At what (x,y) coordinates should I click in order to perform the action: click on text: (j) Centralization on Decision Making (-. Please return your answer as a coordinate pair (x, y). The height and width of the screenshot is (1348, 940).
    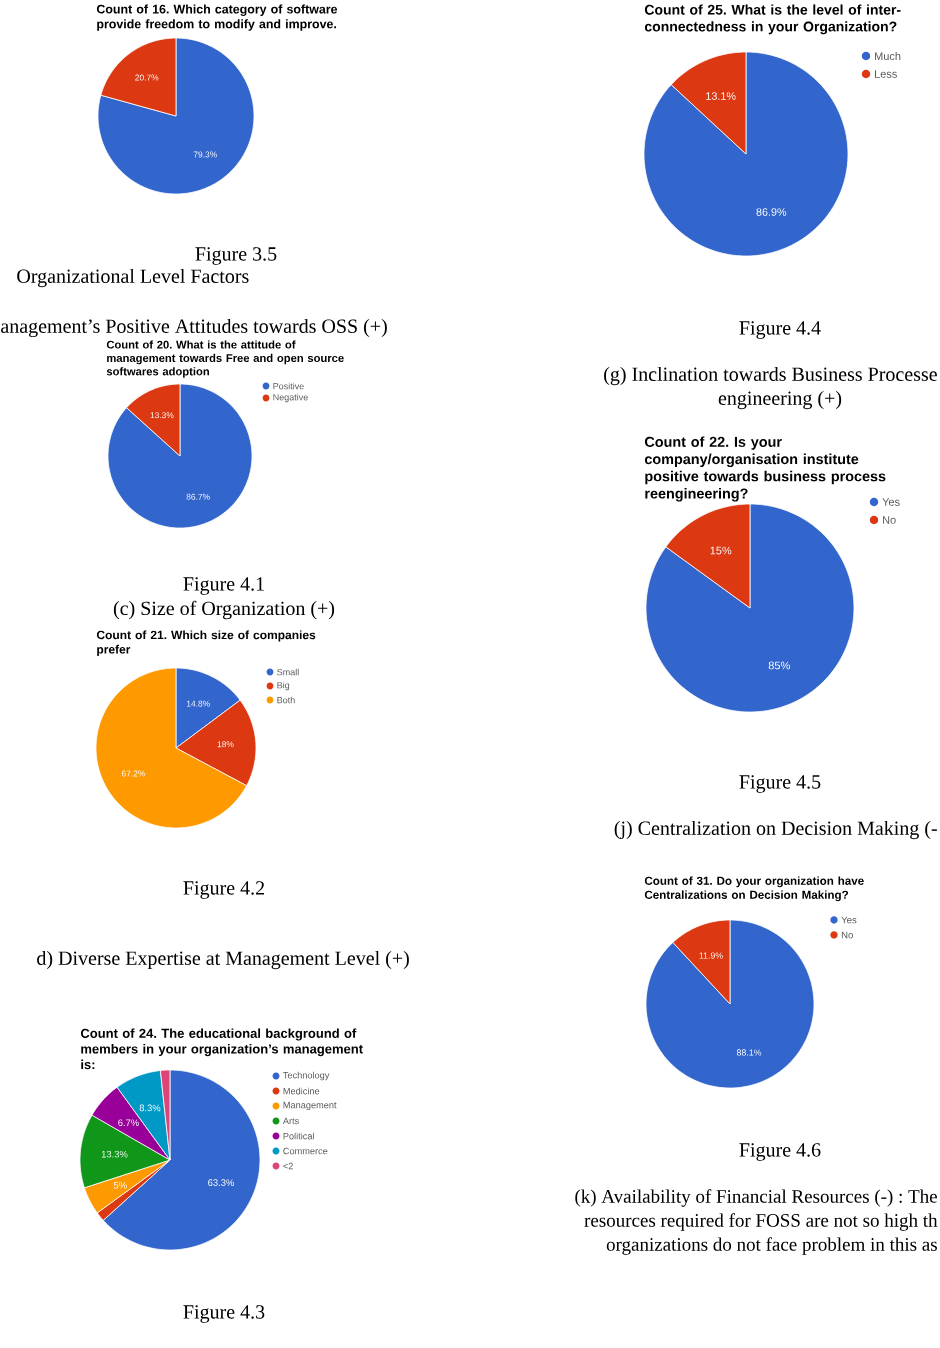
    Looking at the image, I should click on (775, 830).